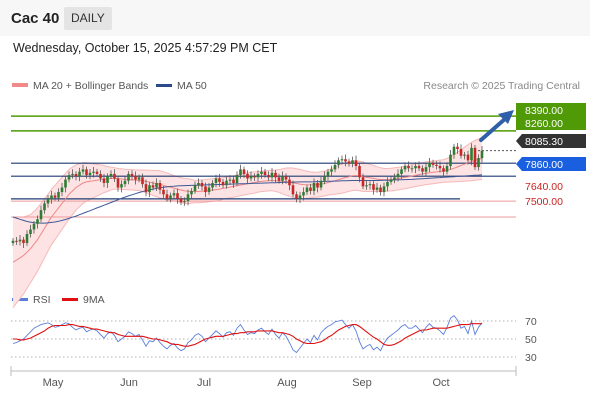 Image resolution: width=590 pixels, height=400 pixels. What do you see at coordinates (35, 18) in the screenshot?
I see `instrument-title: Cac 40` at bounding box center [35, 18].